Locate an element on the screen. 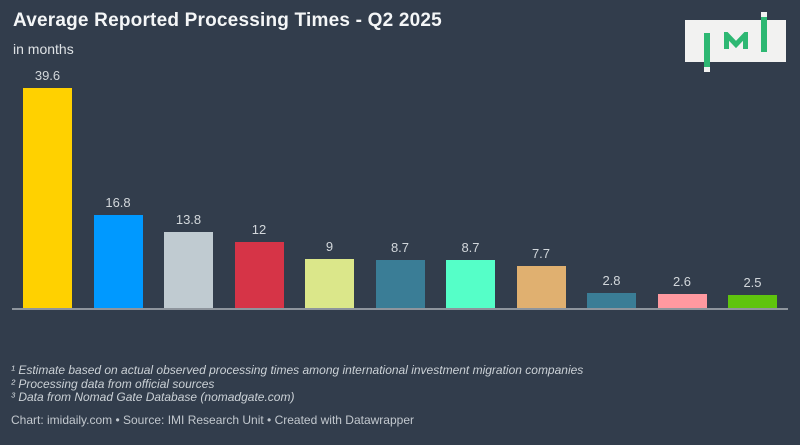 The width and height of the screenshot is (800, 445). bar-group: 39.6 is located at coordinates (47, 188).